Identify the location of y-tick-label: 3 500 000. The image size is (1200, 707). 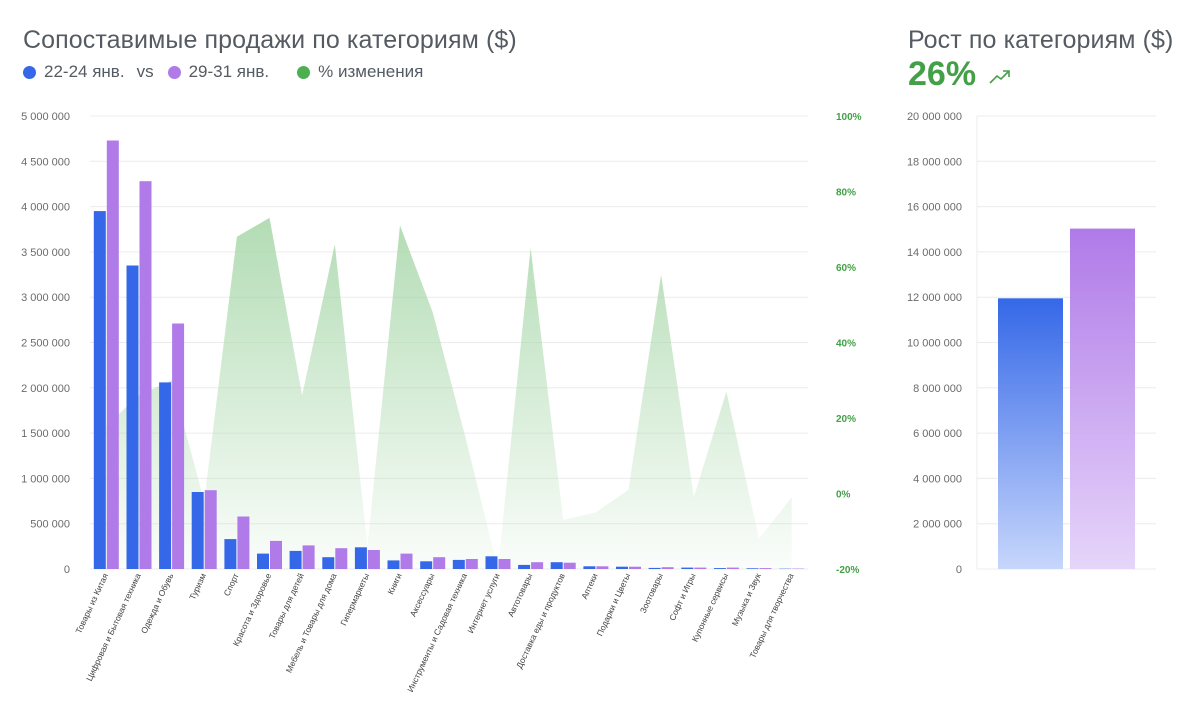
(45, 253).